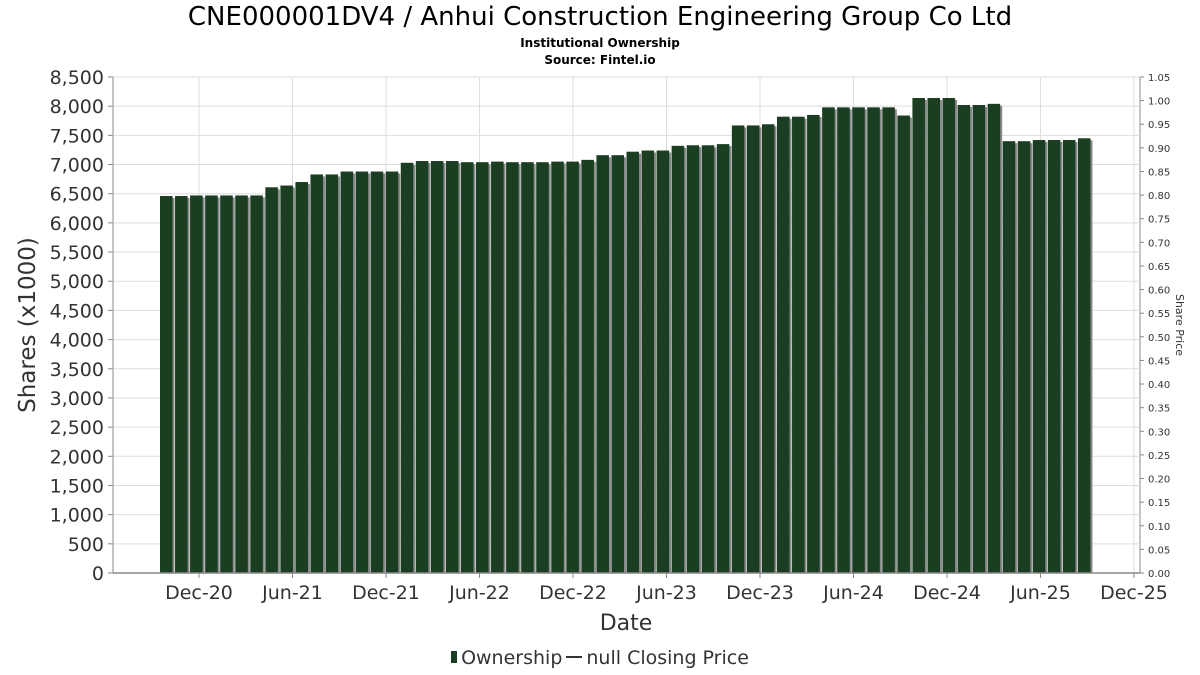 Image resolution: width=1200 pixels, height=675 pixels. Describe the element at coordinates (77, 341) in the screenshot. I see `y-tick-label: 4,000` at that location.